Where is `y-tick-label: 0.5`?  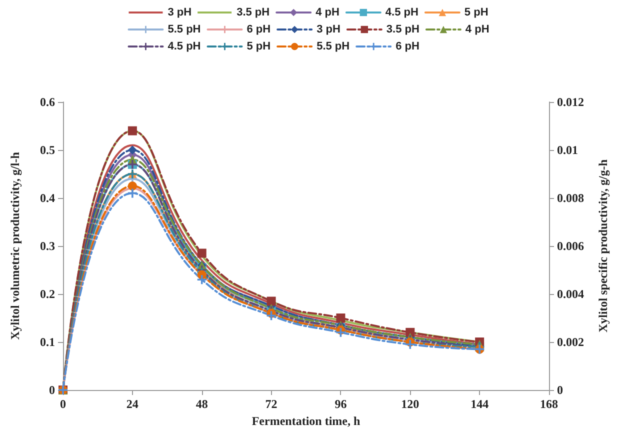 y-tick-label: 0.5 is located at coordinates (47, 150).